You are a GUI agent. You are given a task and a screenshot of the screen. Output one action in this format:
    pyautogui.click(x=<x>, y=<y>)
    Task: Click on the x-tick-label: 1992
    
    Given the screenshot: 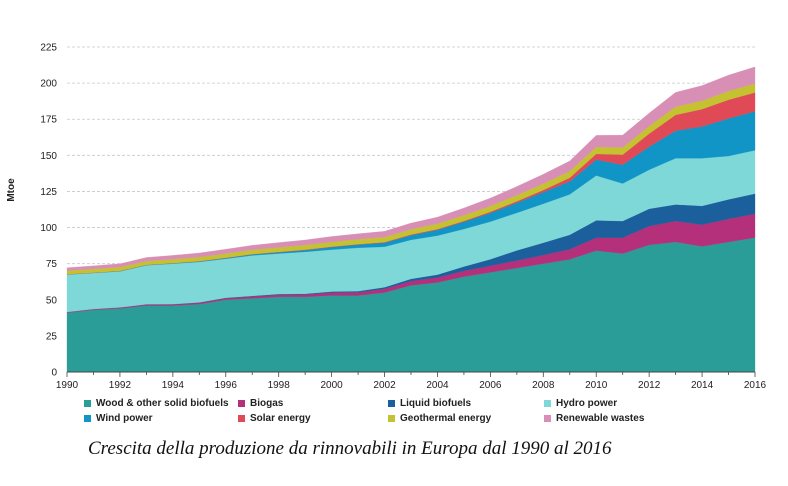 What is the action you would take?
    pyautogui.click(x=120, y=385)
    